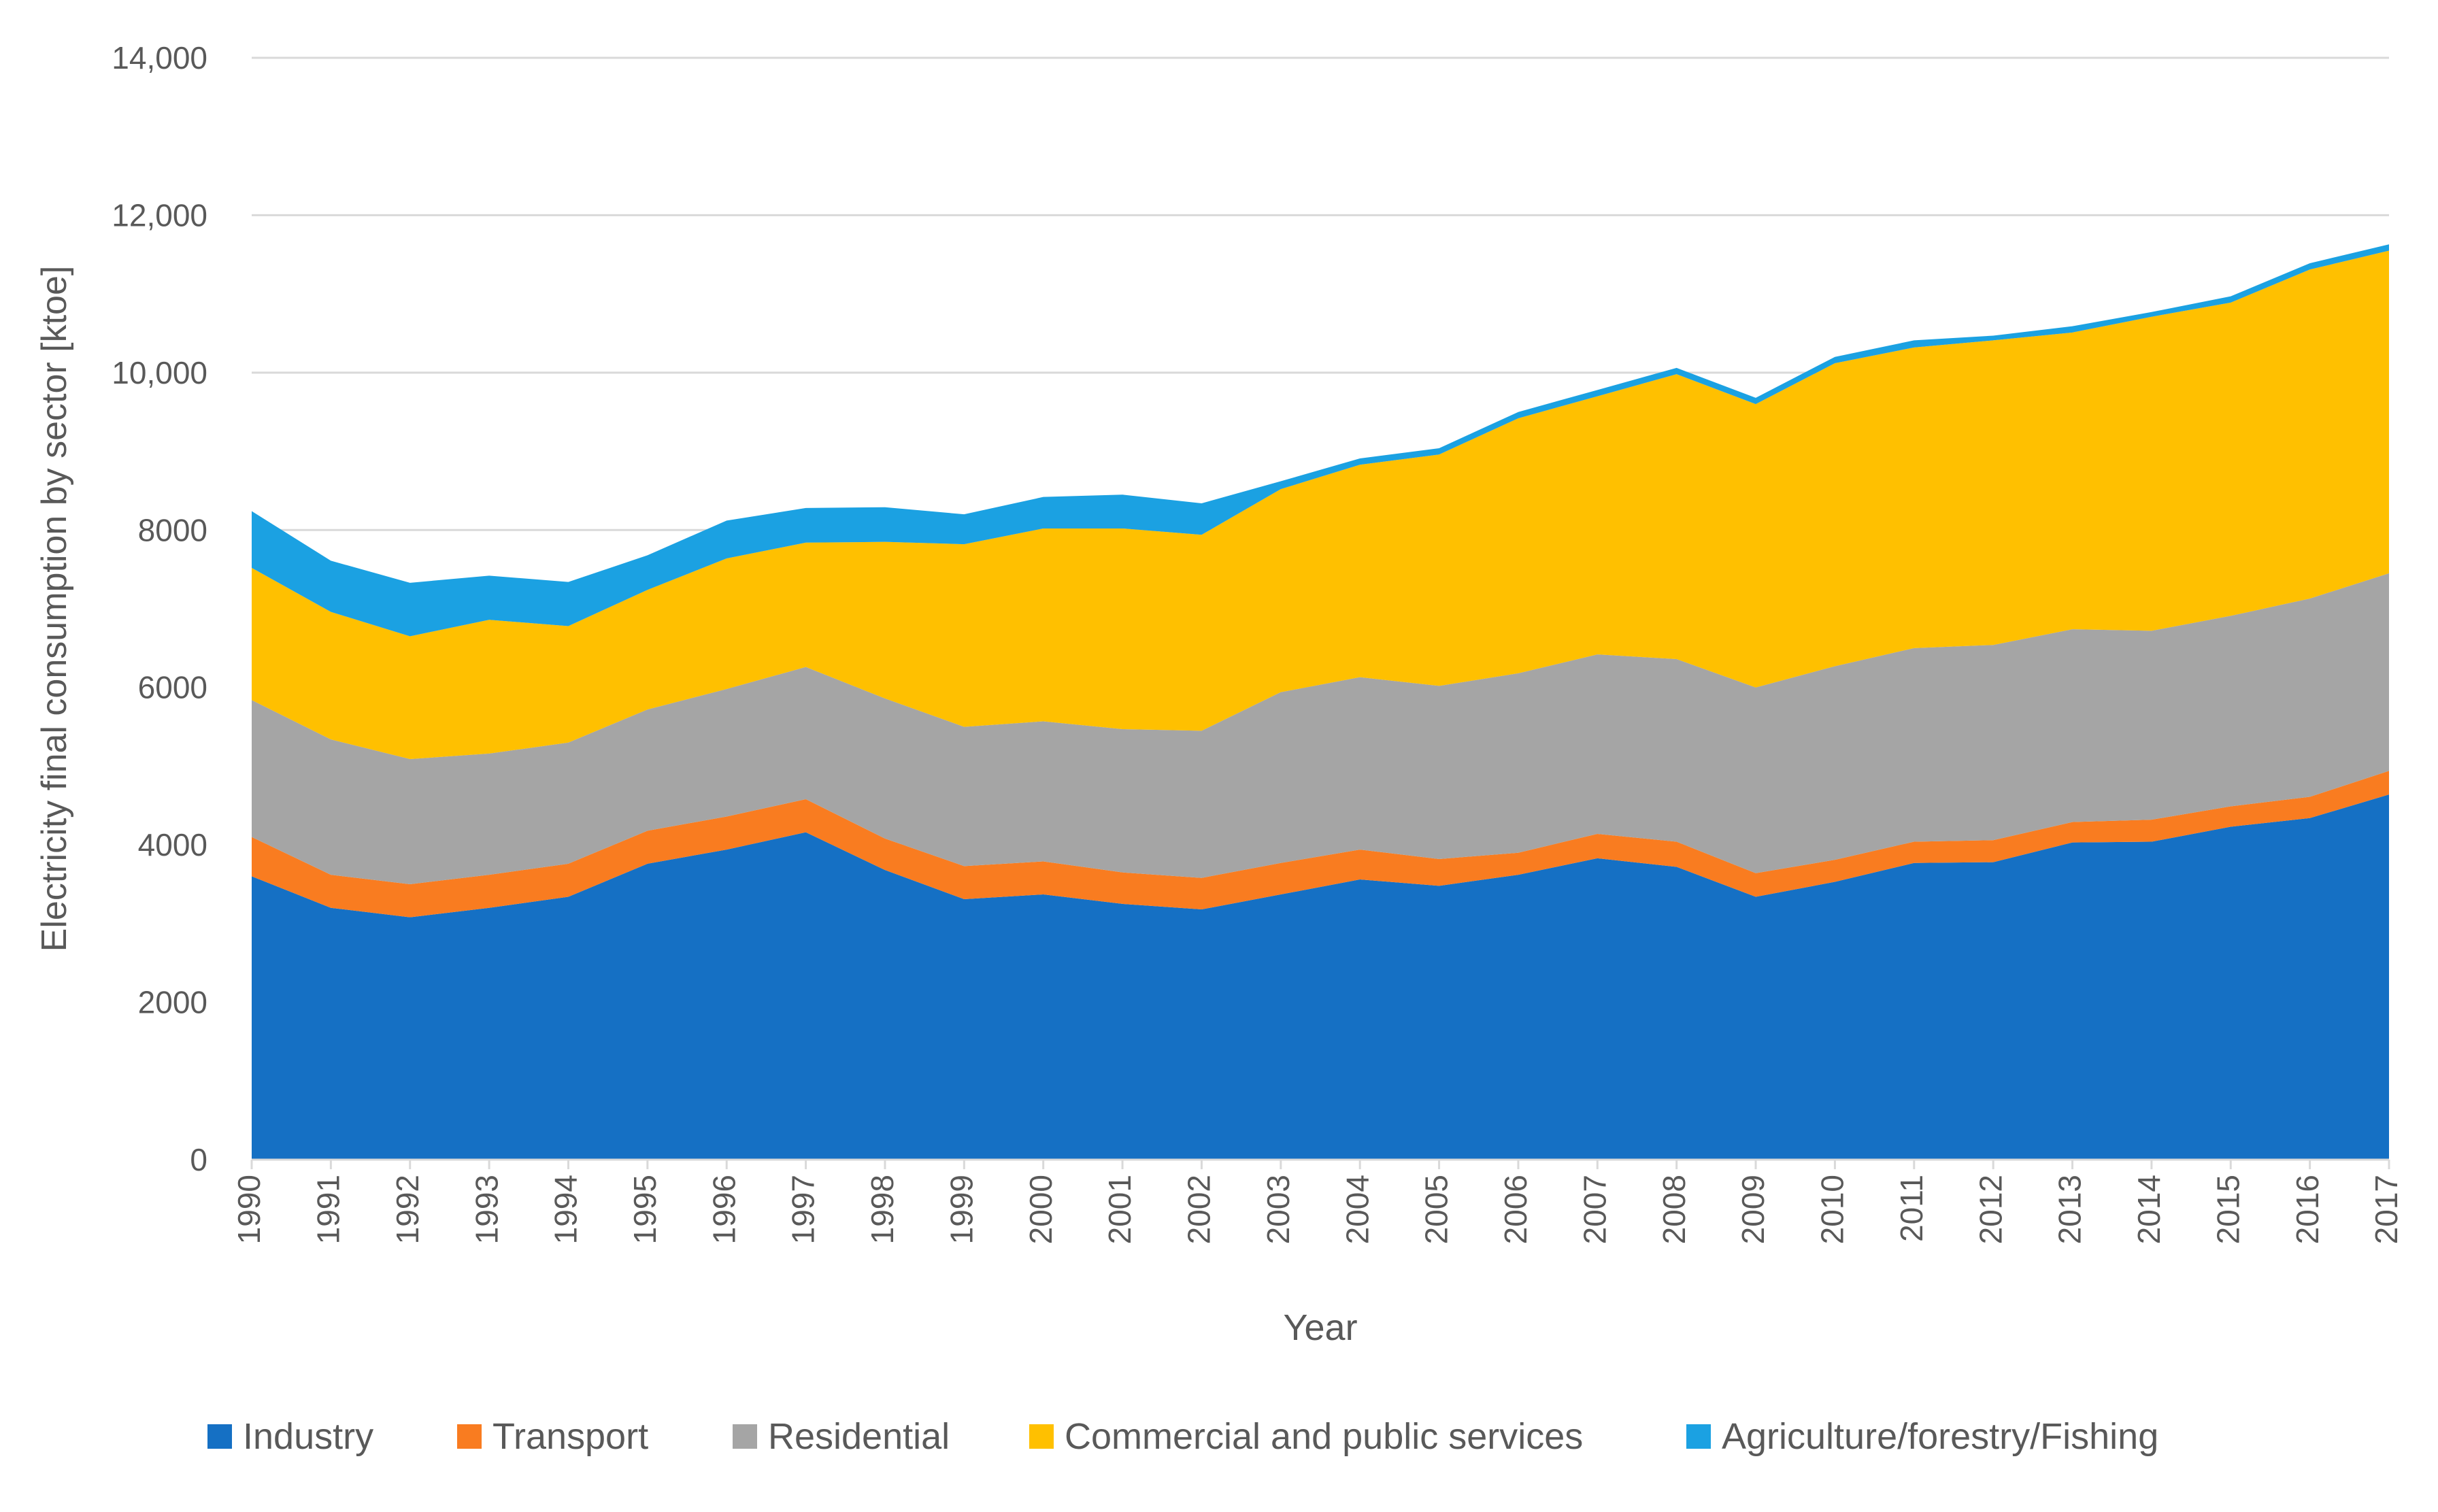  Describe the element at coordinates (1357, 1209) in the screenshot. I see `x-tick-label: 2004` at that location.